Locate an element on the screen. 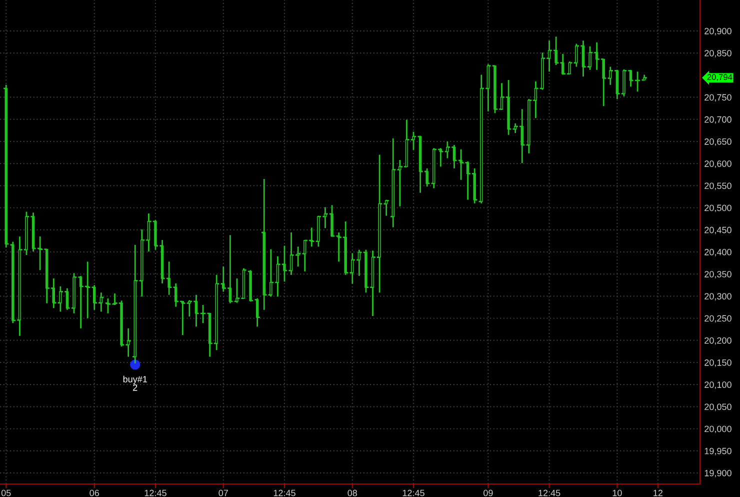 This screenshot has width=740, height=497. x-tick-label: 08 is located at coordinates (353, 493).